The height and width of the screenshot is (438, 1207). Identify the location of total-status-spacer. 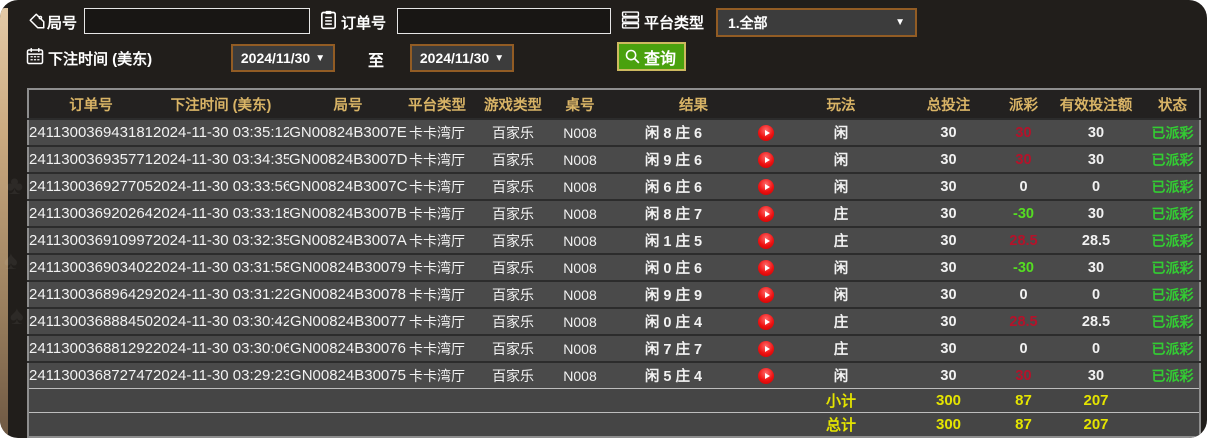
(1173, 424).